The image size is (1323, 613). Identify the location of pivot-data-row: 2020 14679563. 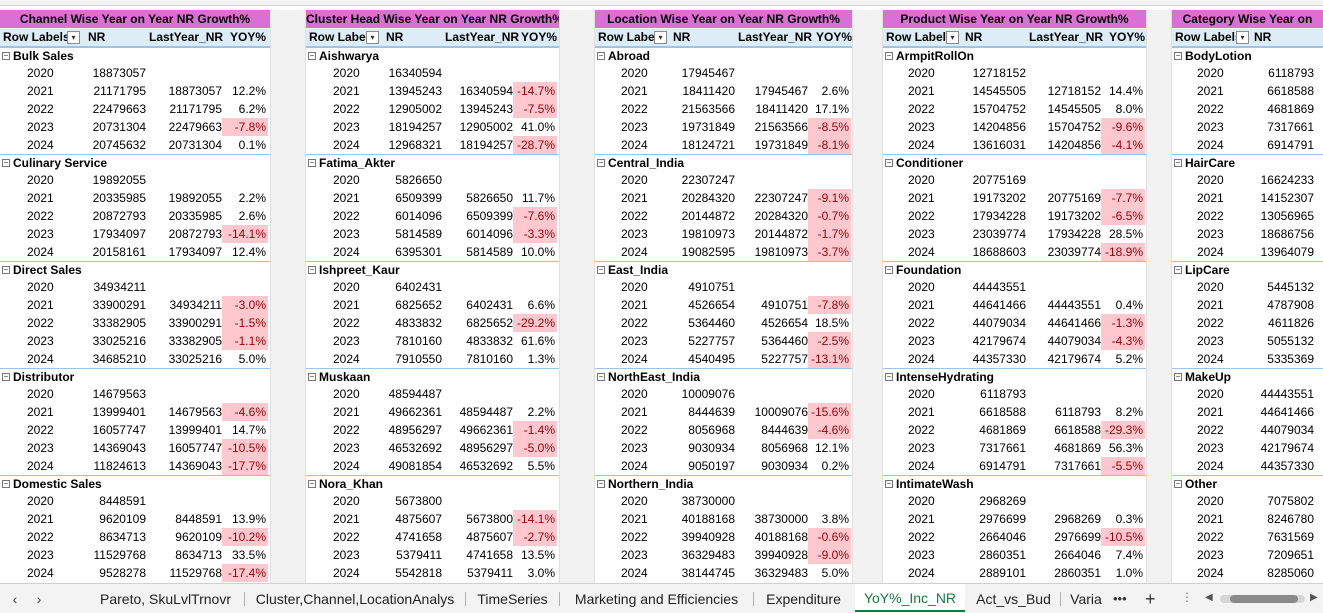
(135, 394).